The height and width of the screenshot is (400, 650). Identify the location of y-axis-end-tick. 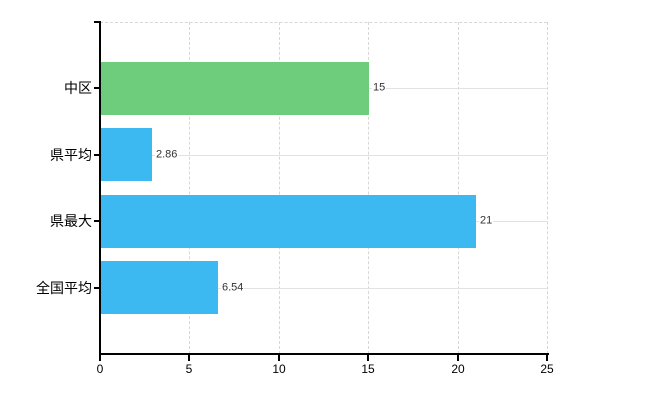
(97, 22).